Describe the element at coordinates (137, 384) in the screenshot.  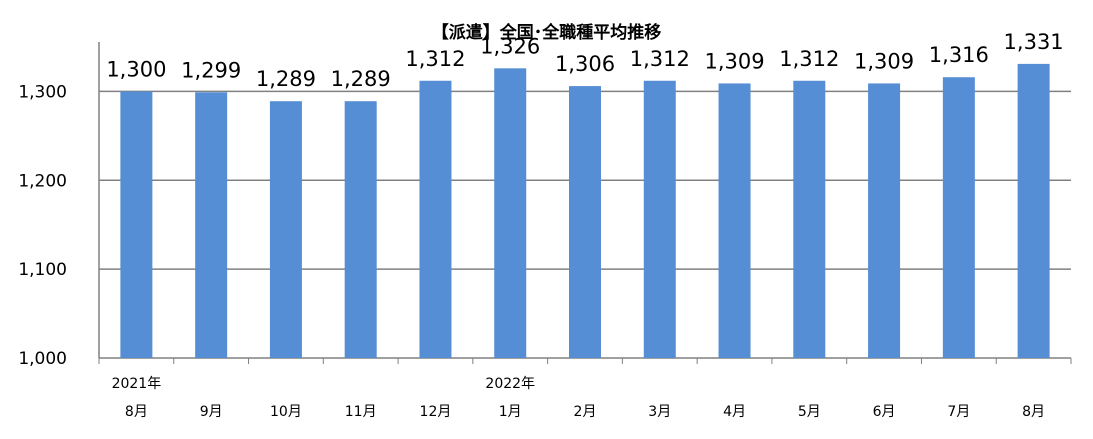
I see `x-year-label: 2021年` at that location.